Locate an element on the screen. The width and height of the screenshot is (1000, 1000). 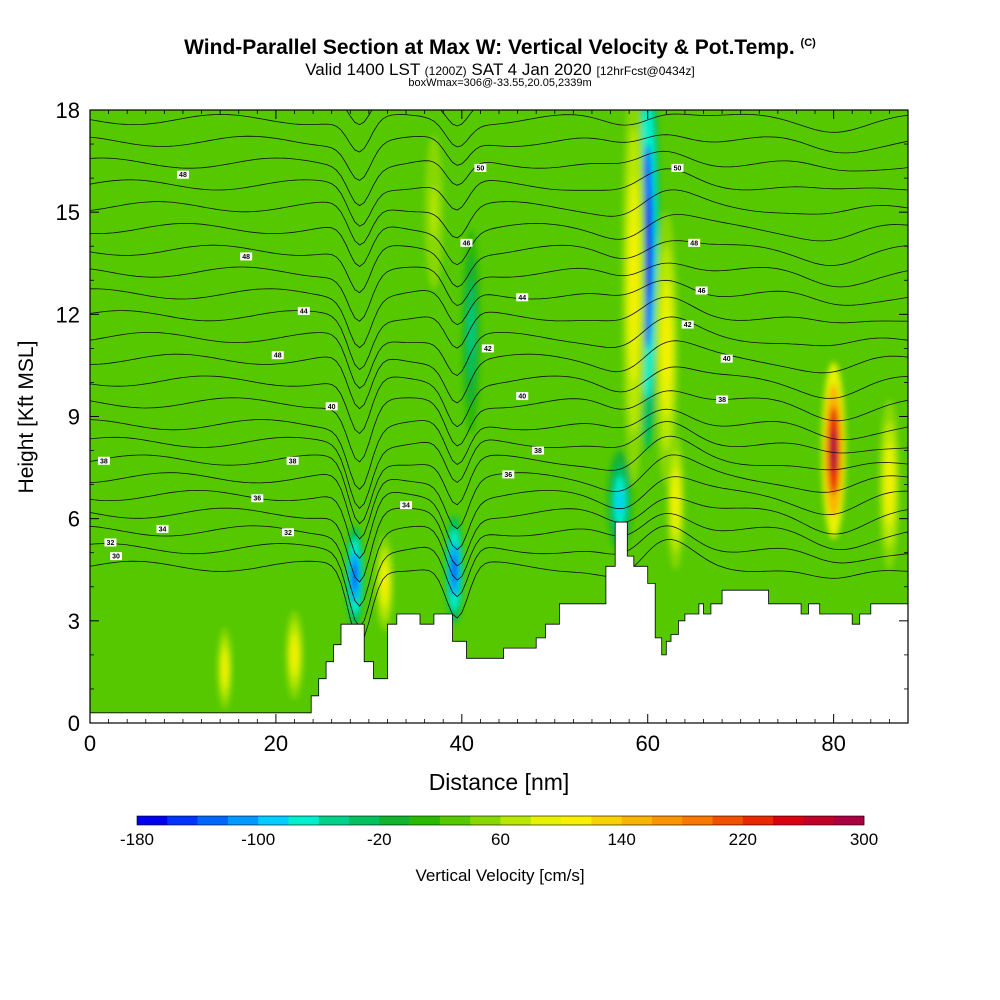
y-tick-label: 12 is located at coordinates (68, 314).